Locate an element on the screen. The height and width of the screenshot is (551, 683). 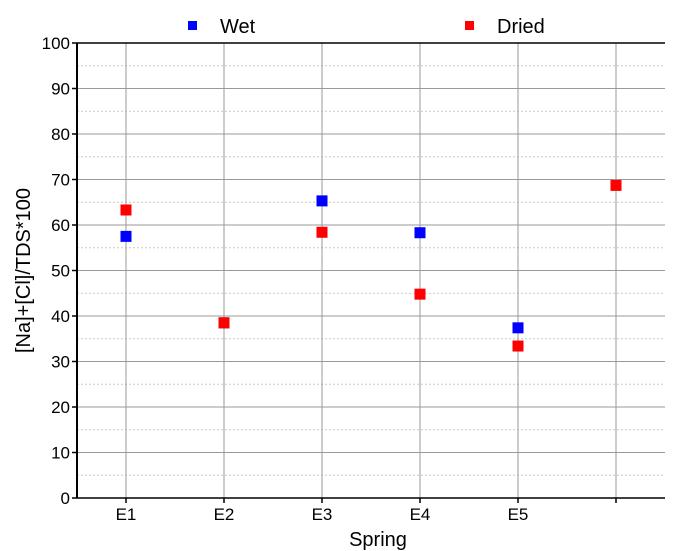
x-tick-label: E4 is located at coordinates (420, 514).